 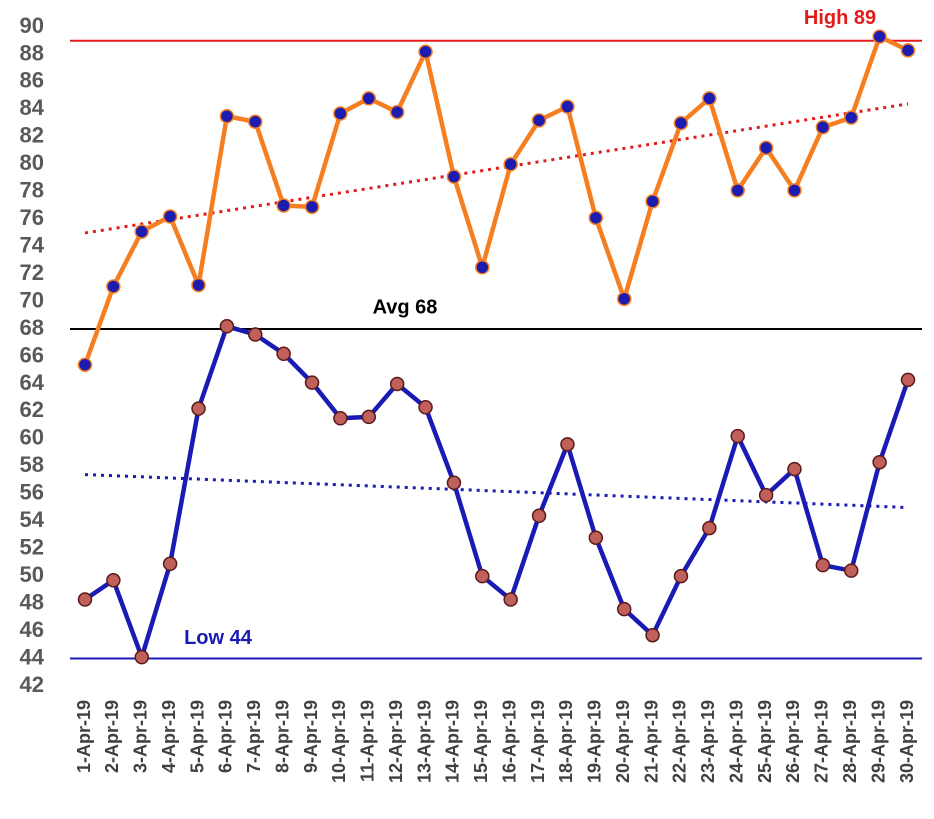 I want to click on x-tick-label: 2-Apr-19, so click(x=112, y=736).